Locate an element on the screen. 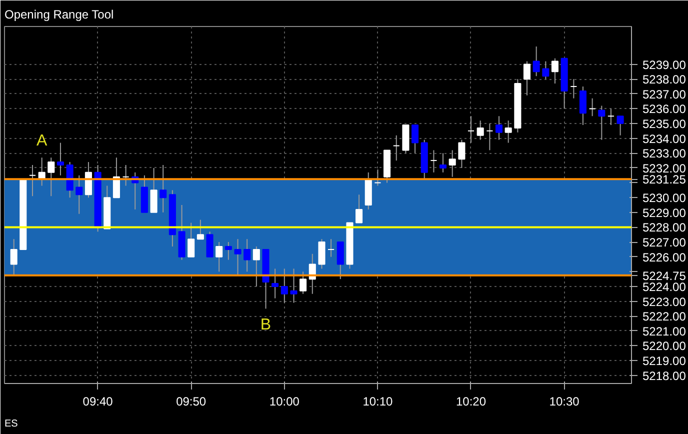  ref-line-label: 5231.25 is located at coordinates (664, 179).